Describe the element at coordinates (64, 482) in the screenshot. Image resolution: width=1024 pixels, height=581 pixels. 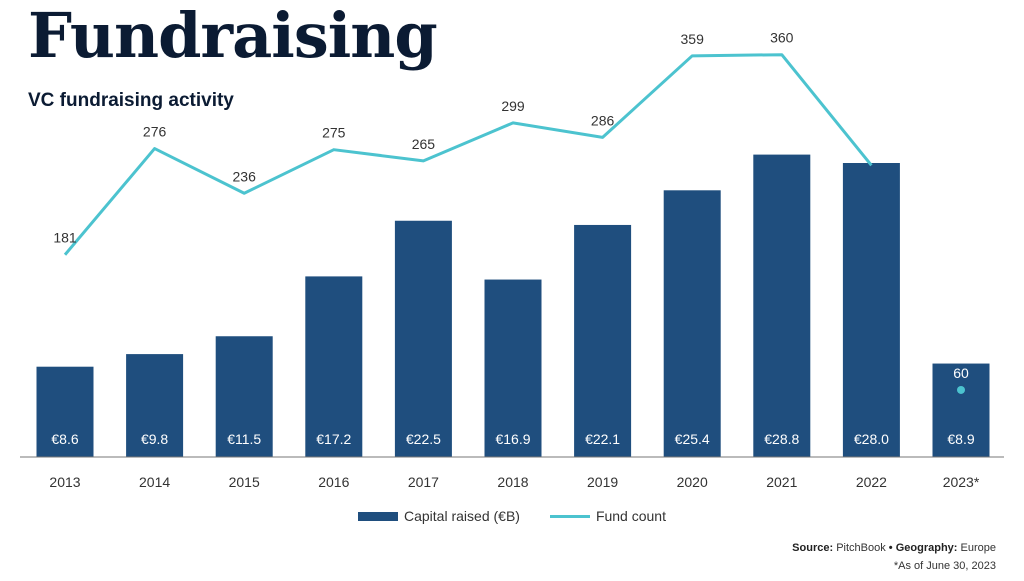
I see `x-tick-2013: 2013` at that location.